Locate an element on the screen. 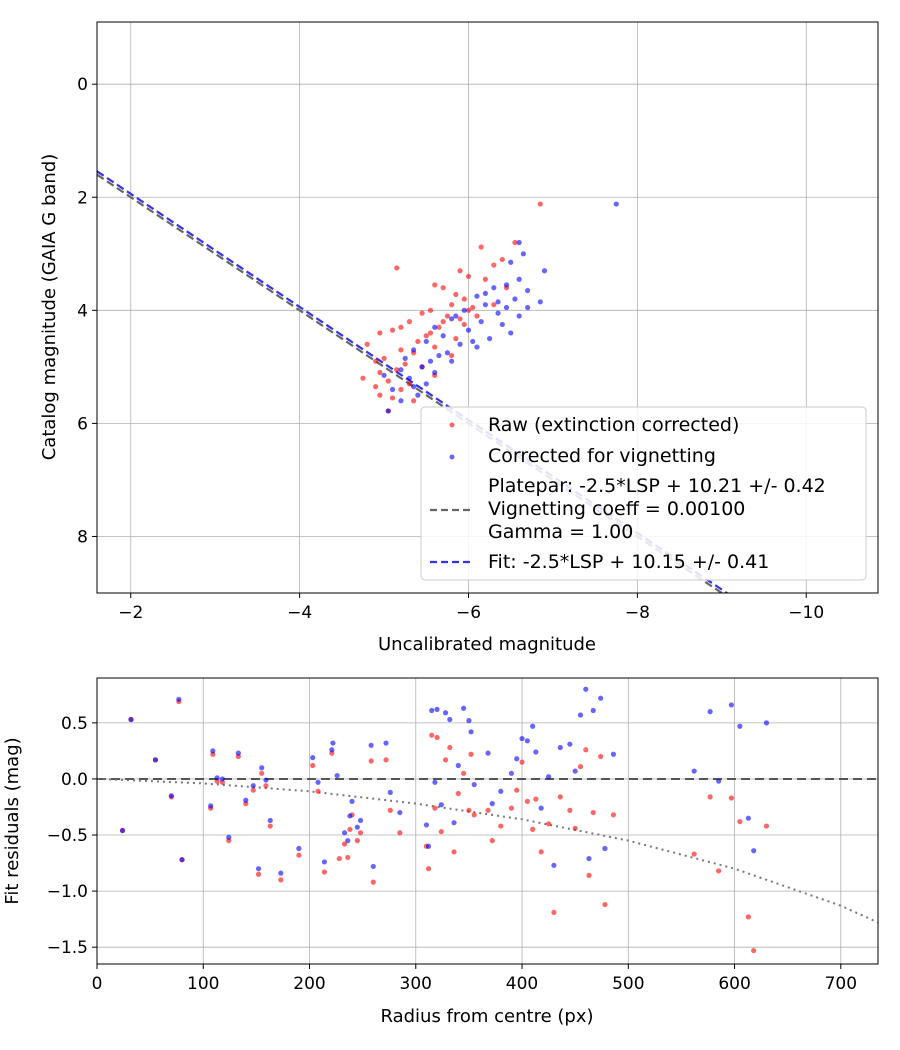  bottom-y-axis-label: Fit residuals (mag) is located at coordinates (12, 820).